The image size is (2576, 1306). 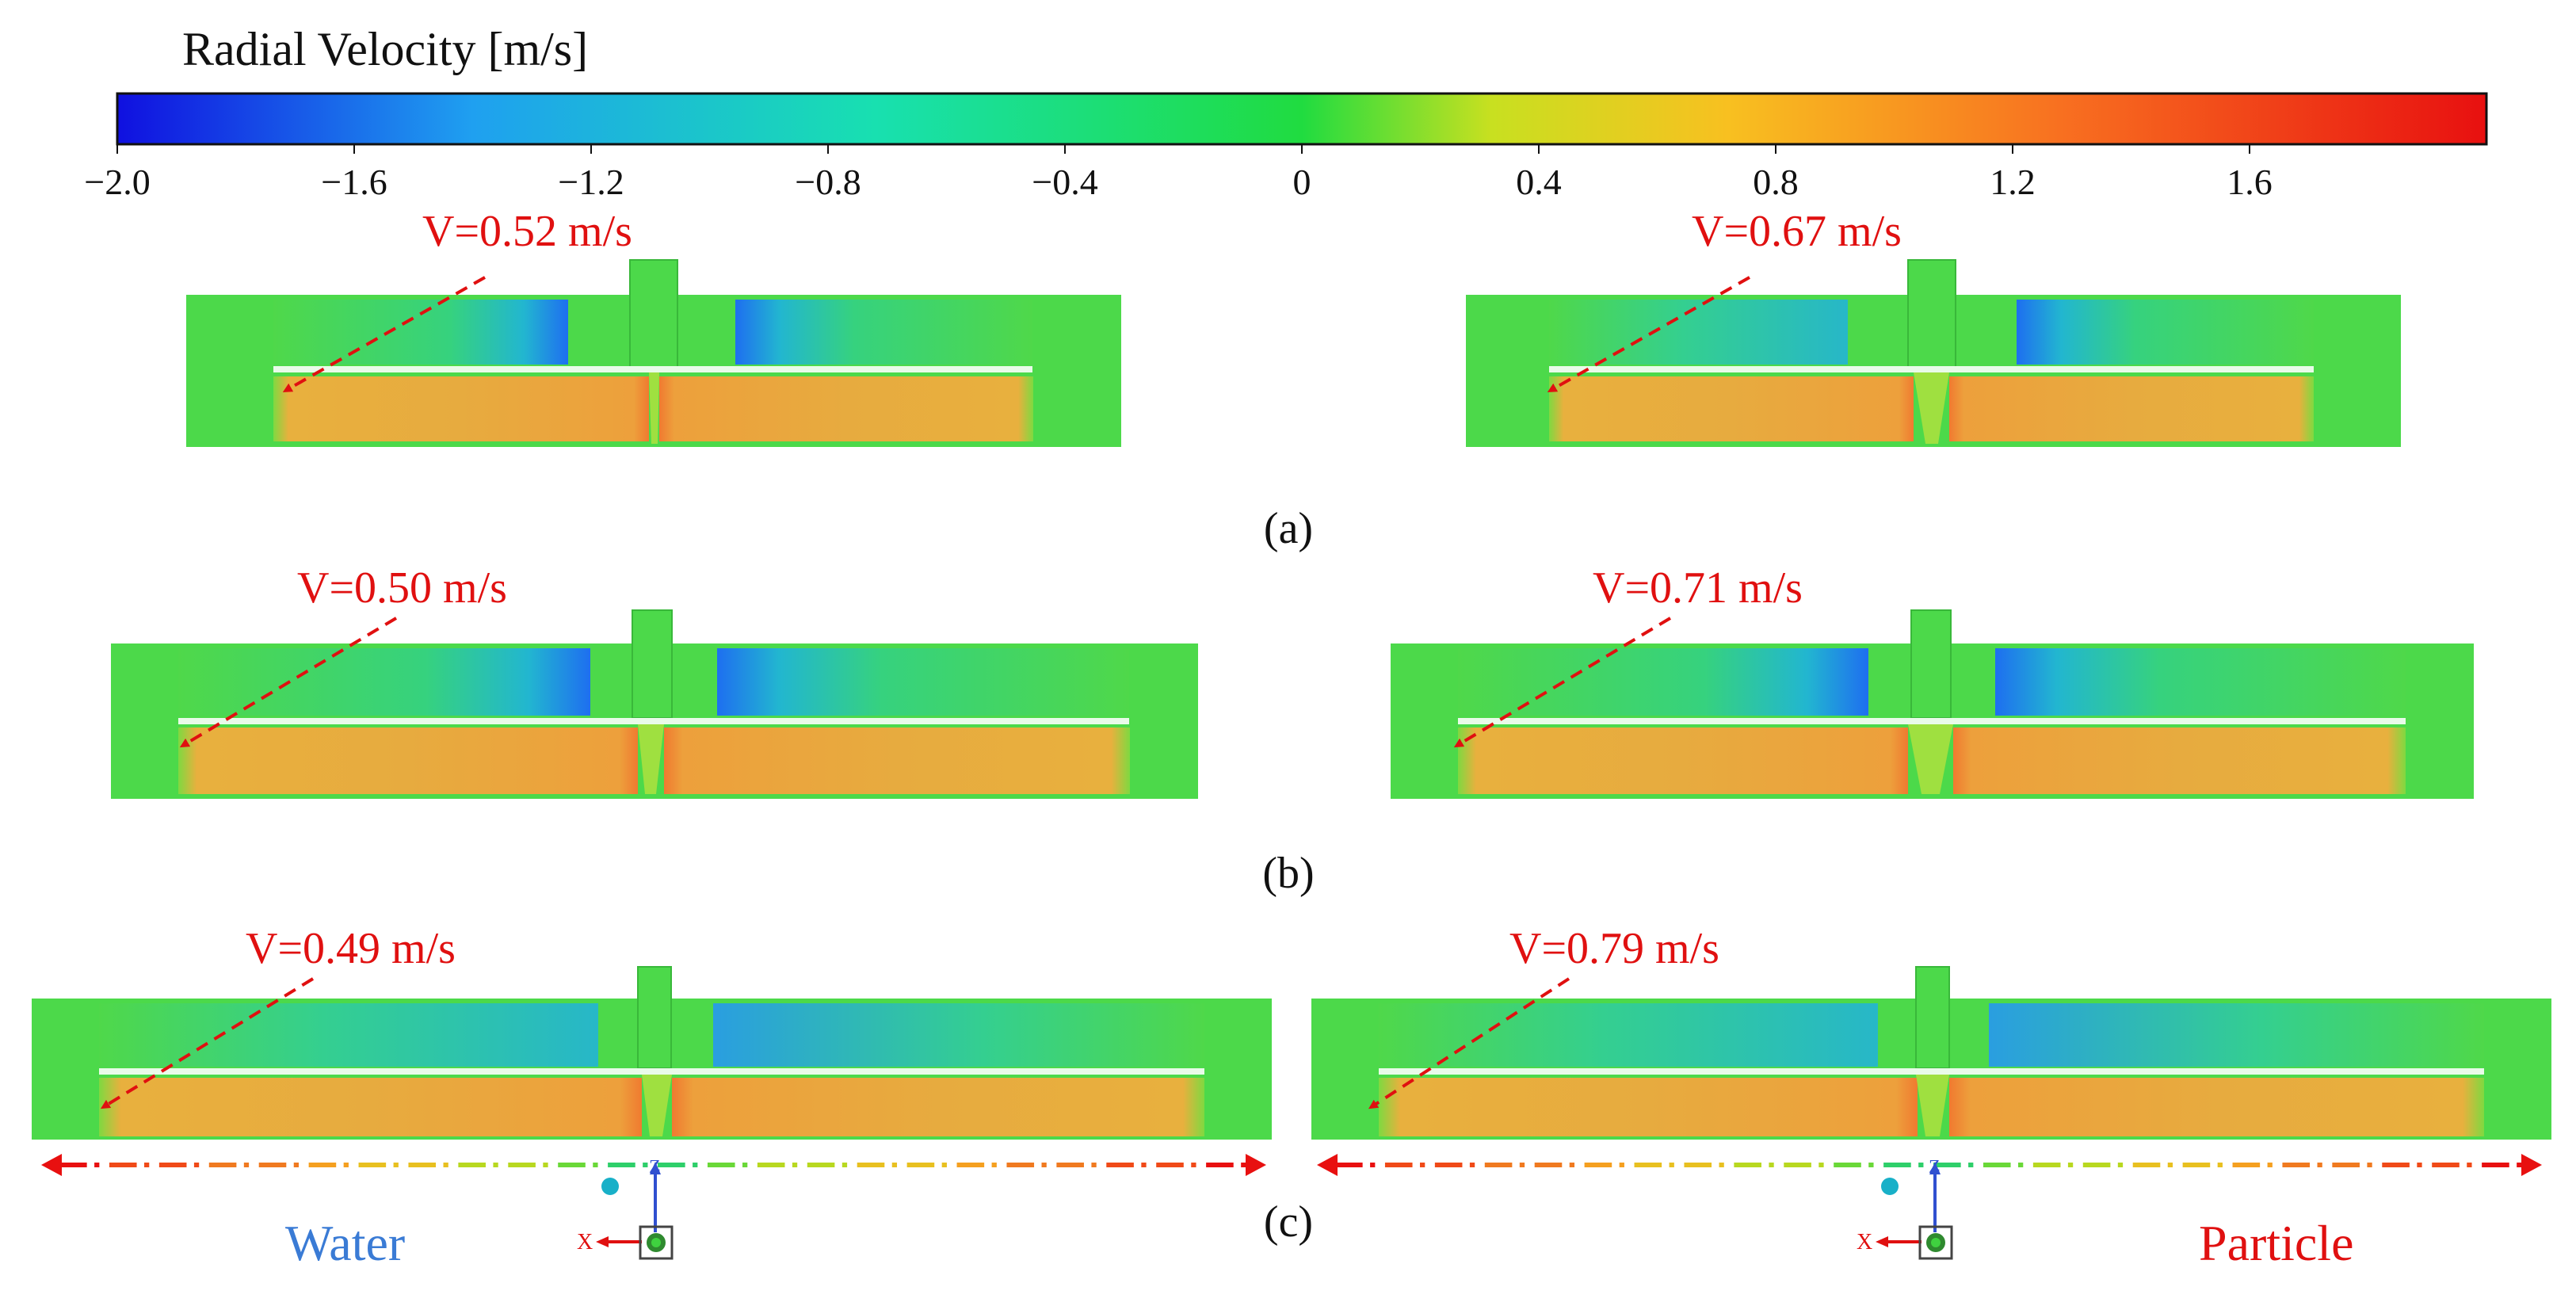 I want to click on colorbar-tick-label: 0.4, so click(x=1539, y=182).